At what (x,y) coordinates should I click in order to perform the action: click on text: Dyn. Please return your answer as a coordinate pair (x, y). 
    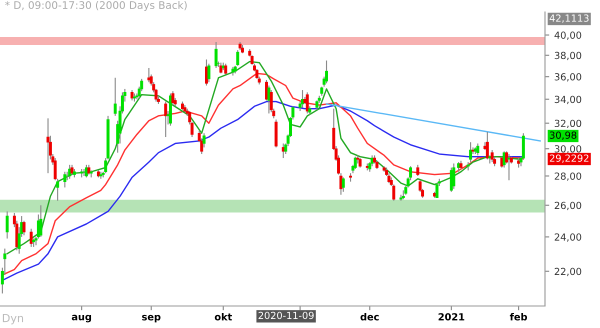
    Looking at the image, I should click on (13, 319).